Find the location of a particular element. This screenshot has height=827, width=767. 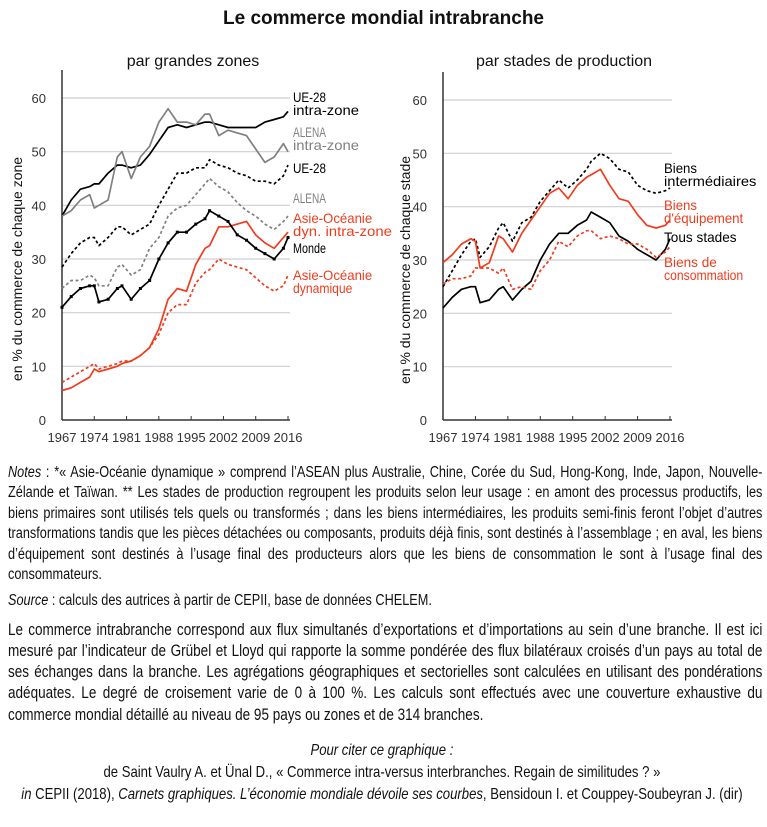

series-label: dynamique is located at coordinates (323, 288).